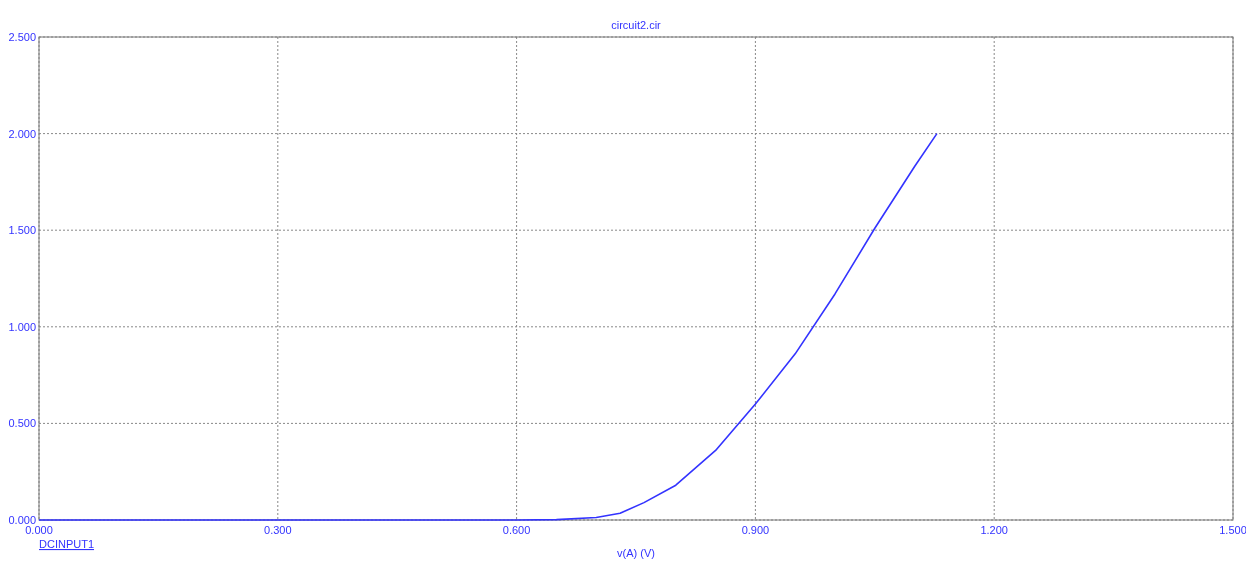 This screenshot has height=563, width=1246. Describe the element at coordinates (278, 530) in the screenshot. I see `x-tick-label: 0.300` at that location.